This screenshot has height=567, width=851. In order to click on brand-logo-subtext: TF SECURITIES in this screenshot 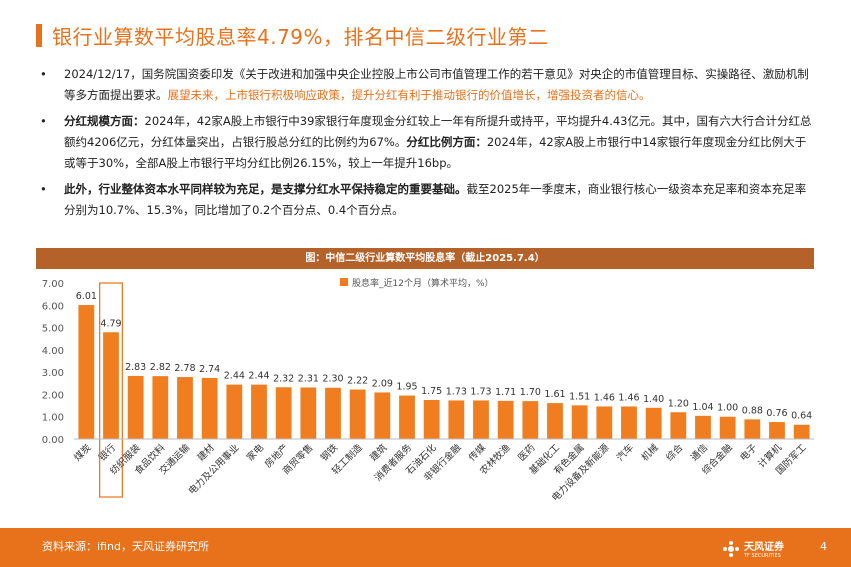, I will do `click(762, 556)`.